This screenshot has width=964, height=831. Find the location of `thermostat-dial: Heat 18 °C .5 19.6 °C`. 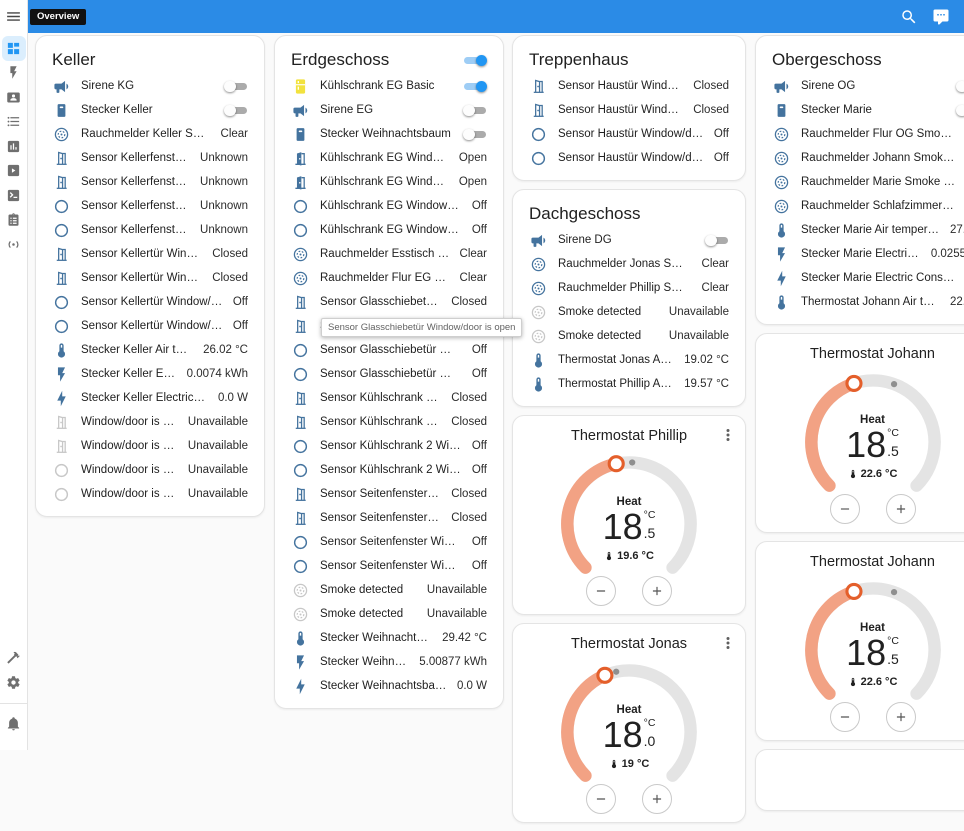

thermostat-dial: Heat 18 °C .5 19.6 °C is located at coordinates (629, 524).